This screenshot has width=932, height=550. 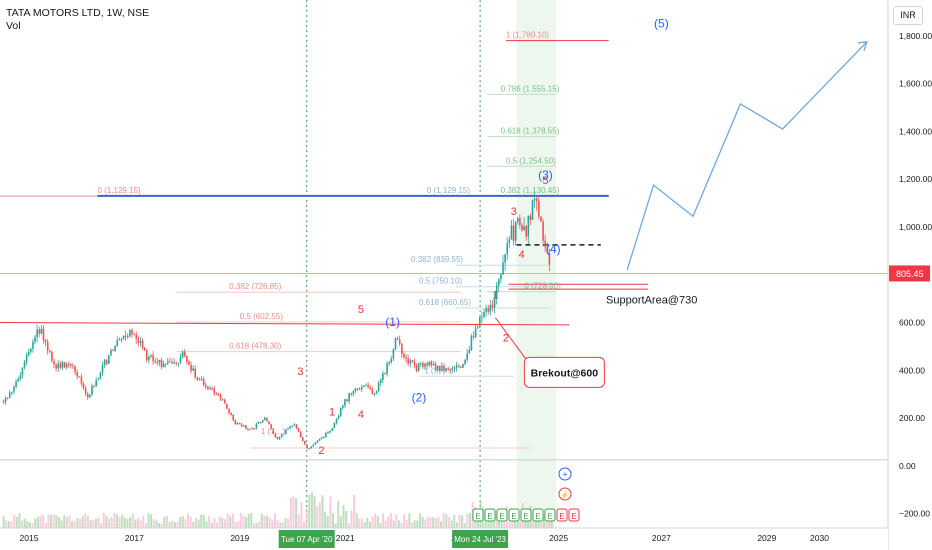 What do you see at coordinates (565, 494) in the screenshot?
I see `split-icon` at bounding box center [565, 494].